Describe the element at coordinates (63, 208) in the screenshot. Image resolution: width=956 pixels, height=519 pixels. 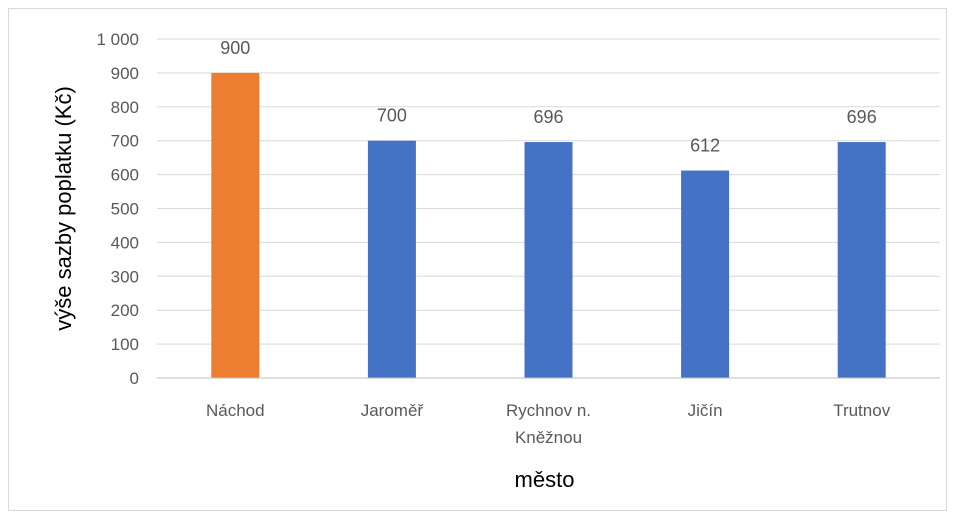
I see `y-axis-title: výše sazby poplatku (Kč)` at that location.